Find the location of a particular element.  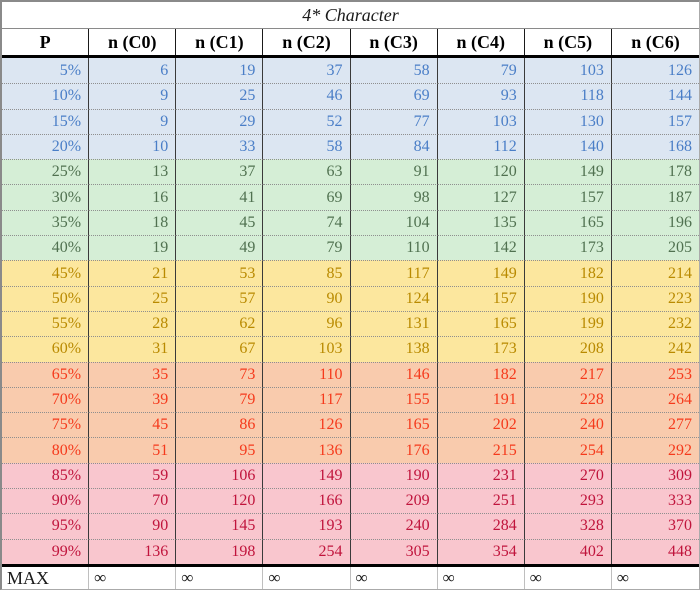

cell-value-c6: 242 is located at coordinates (655, 348).